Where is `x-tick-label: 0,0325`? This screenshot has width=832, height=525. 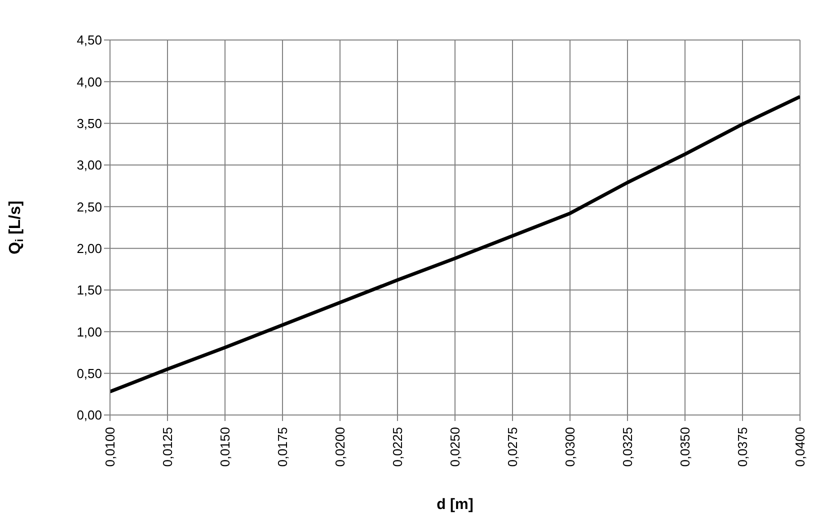 x-tick-label: 0,0325 is located at coordinates (627, 447).